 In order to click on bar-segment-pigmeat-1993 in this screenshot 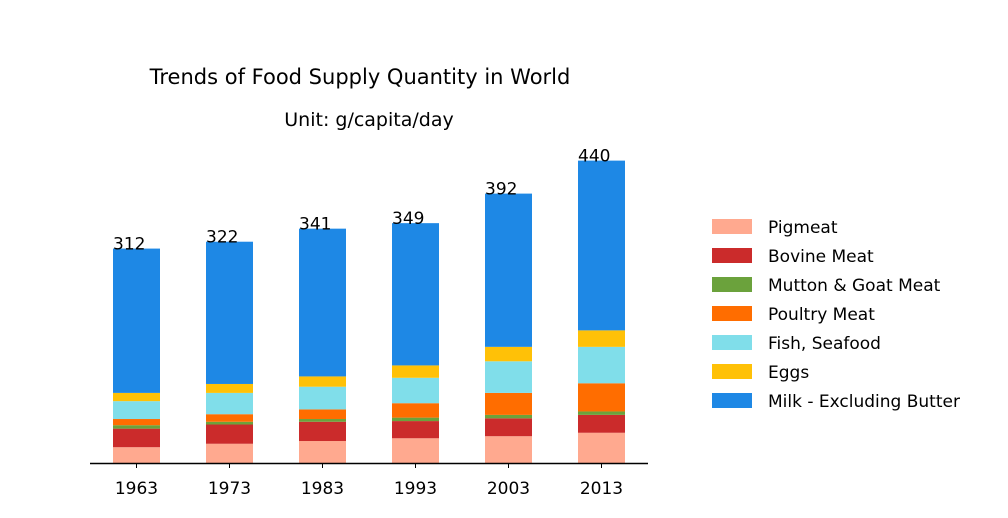, I will do `click(415, 450)`.